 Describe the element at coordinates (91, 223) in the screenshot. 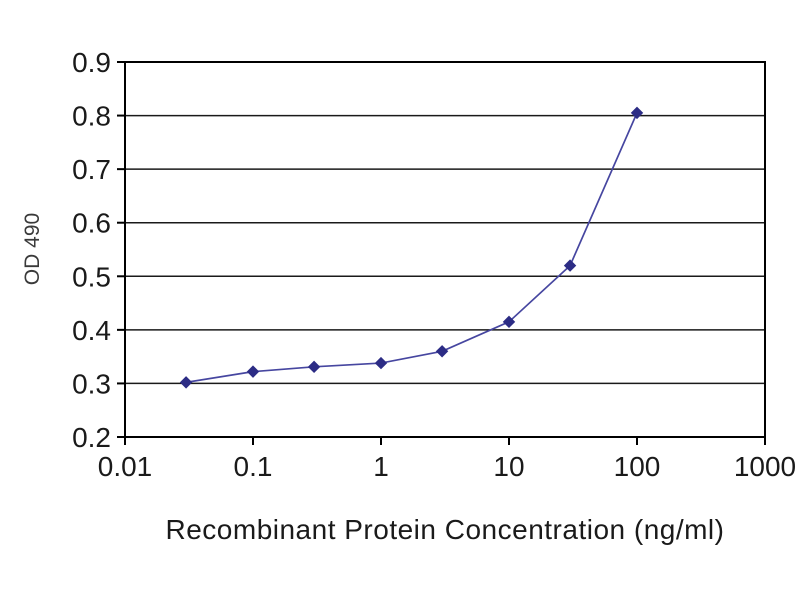

I see `y-tick-label: 0.6` at that location.